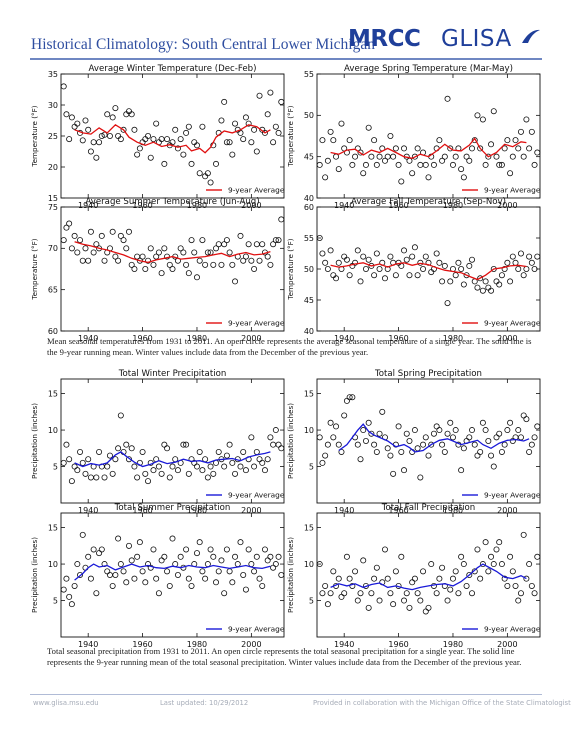 Image resolution: width=571 pixels, height=739 pixels. I want to click on chart-title: Average Summer Temperature (Jun-Aug), so click(172, 202).